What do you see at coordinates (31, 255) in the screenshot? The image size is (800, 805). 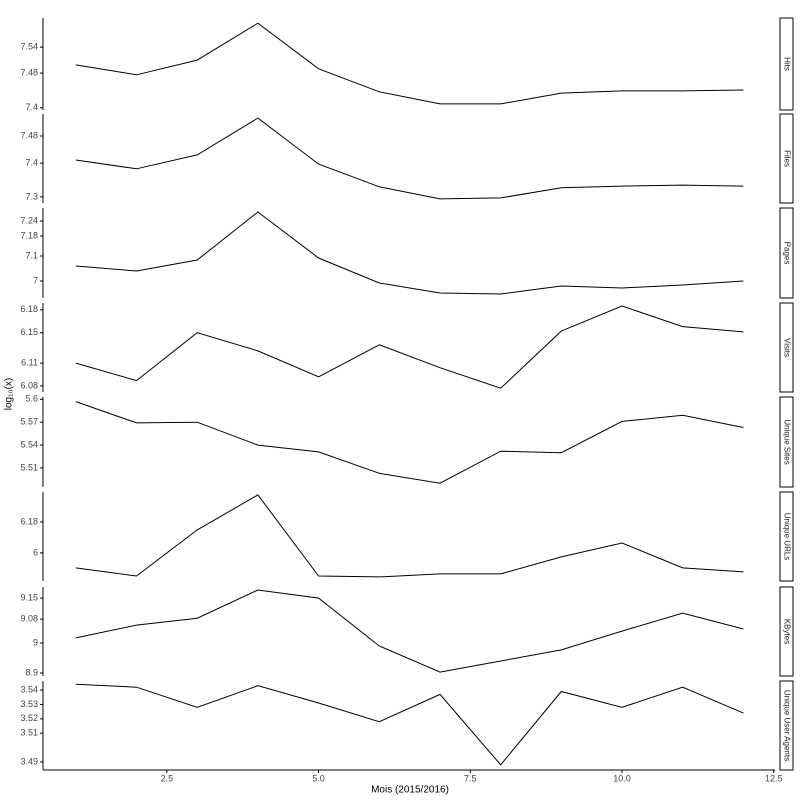 I see `y-tick-label: 7.1` at bounding box center [31, 255].